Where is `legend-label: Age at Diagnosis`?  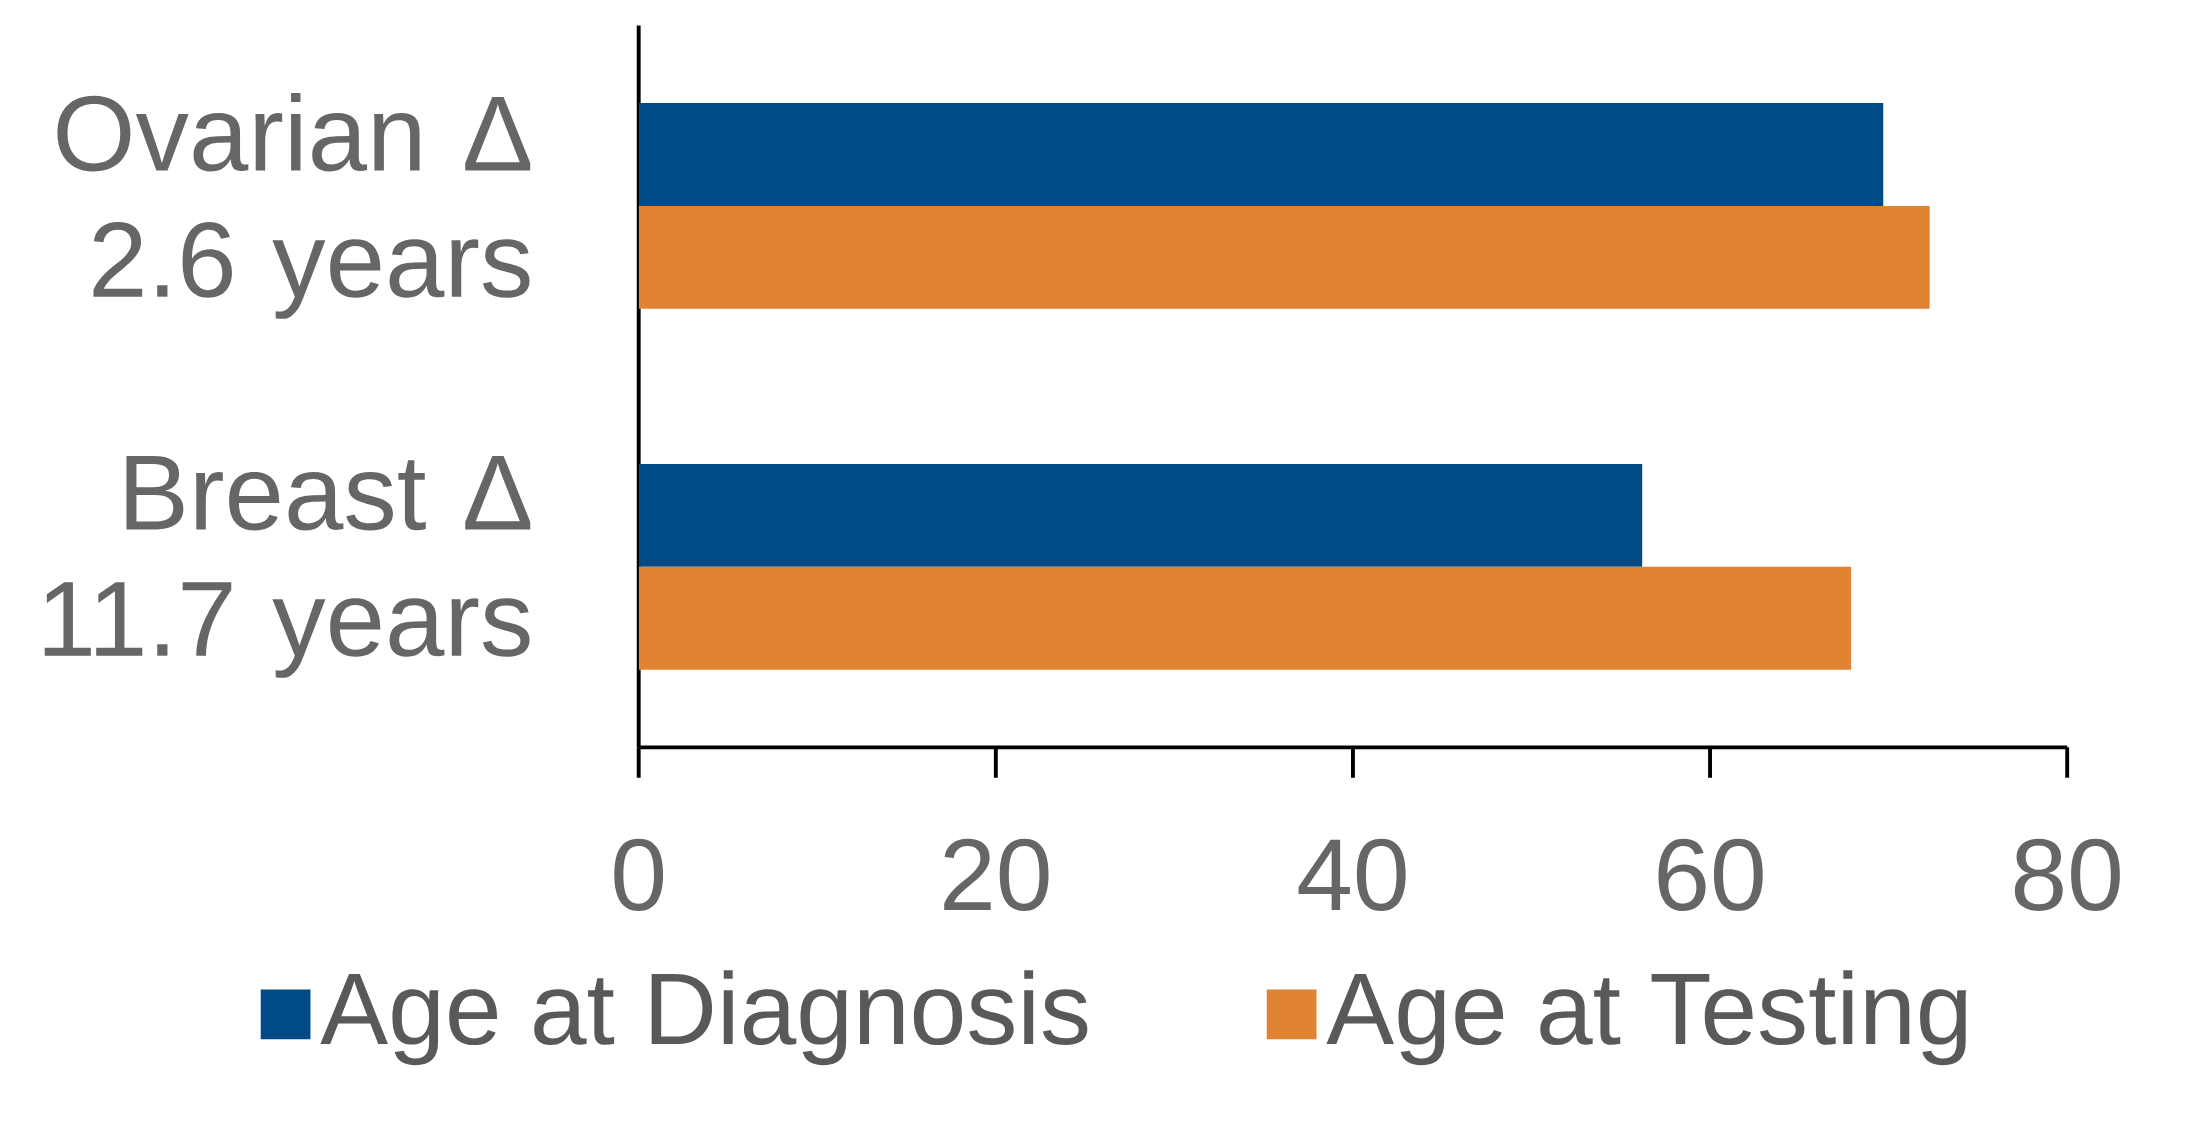
legend-label: Age at Diagnosis is located at coordinates (704, 1018).